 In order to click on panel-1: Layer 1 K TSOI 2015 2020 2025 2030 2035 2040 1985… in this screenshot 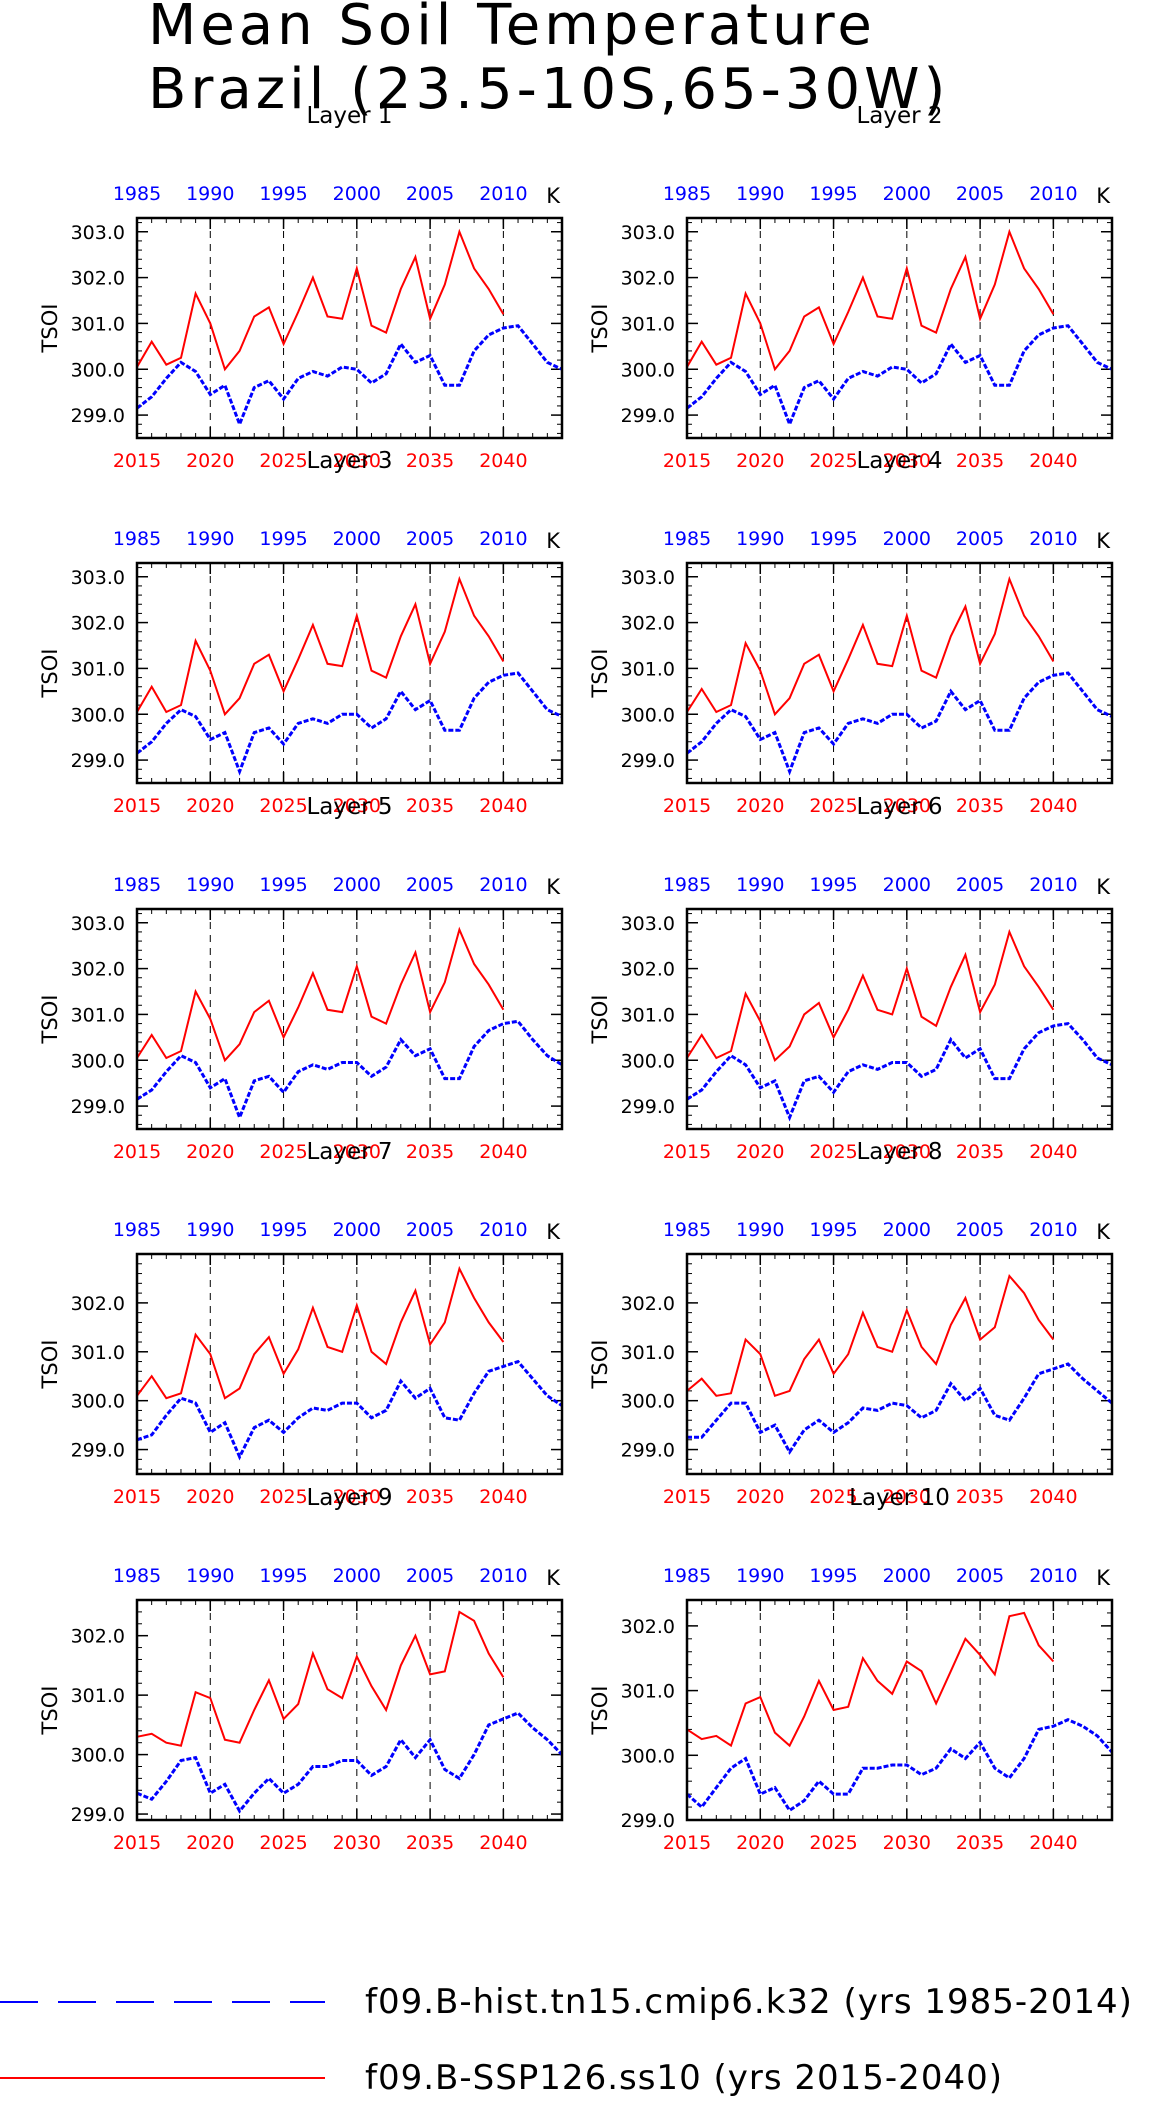, I will do `click(301, 287)`.